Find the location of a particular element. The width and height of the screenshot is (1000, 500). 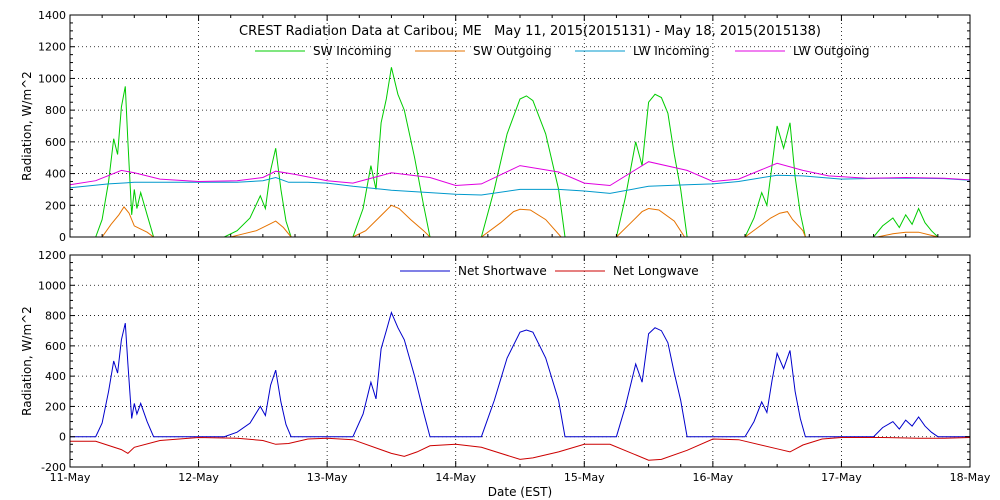

x-tick-label: 12-May is located at coordinates (198, 477).